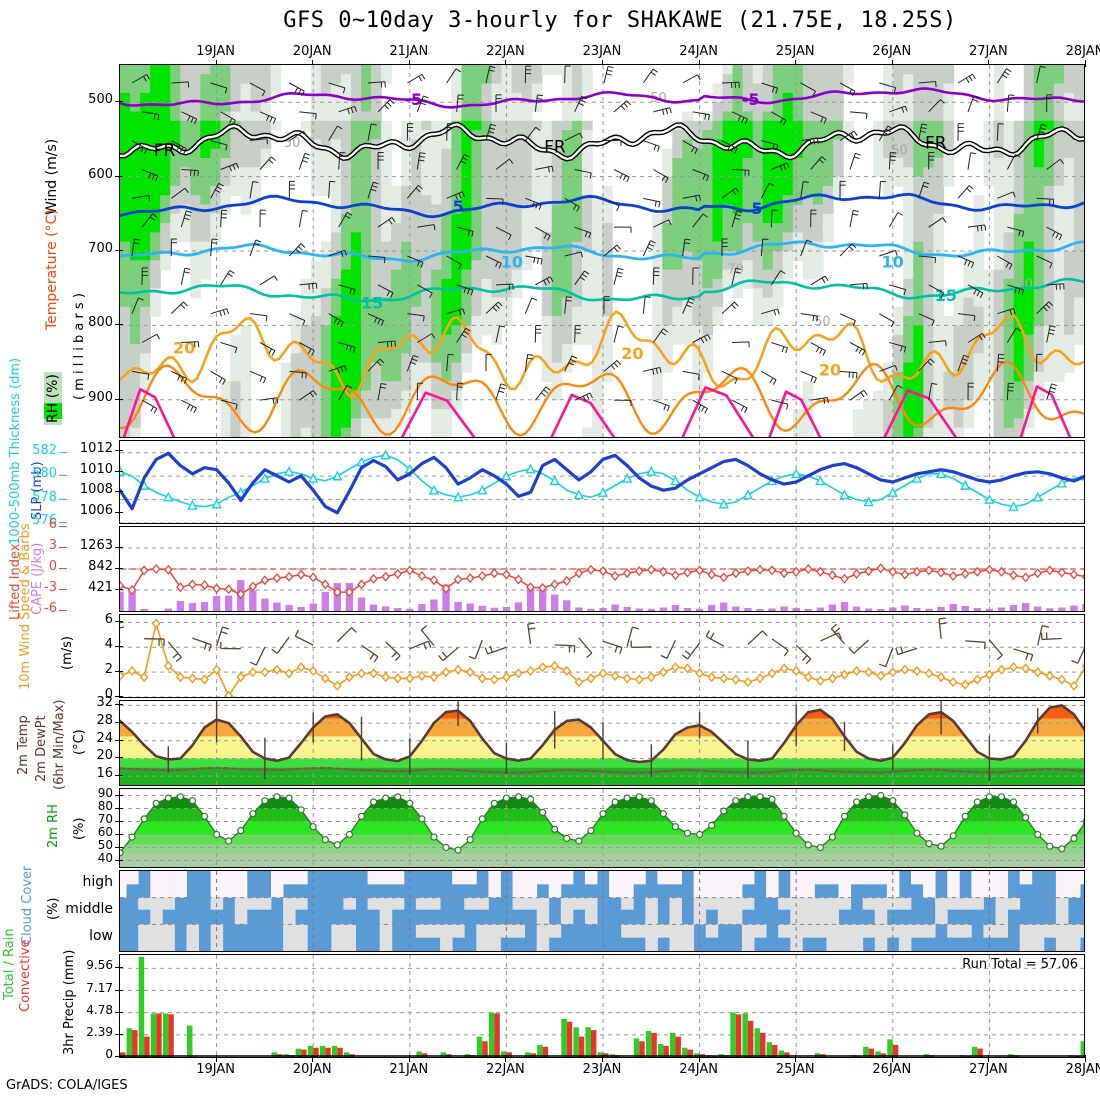 This screenshot has height=1100, width=1100. What do you see at coordinates (1082, 51) in the screenshot?
I see `date-label-28jan: 28JAN` at bounding box center [1082, 51].